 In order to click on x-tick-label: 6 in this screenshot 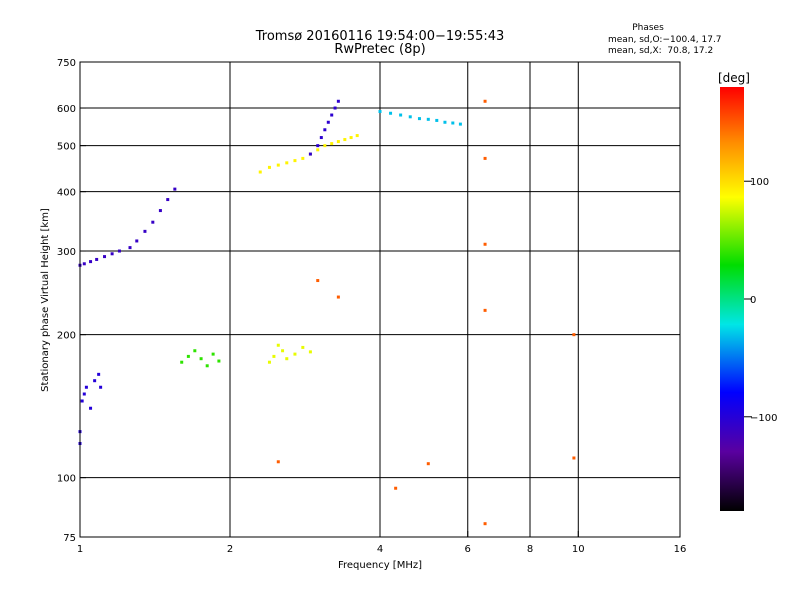, I will do `click(468, 549)`.